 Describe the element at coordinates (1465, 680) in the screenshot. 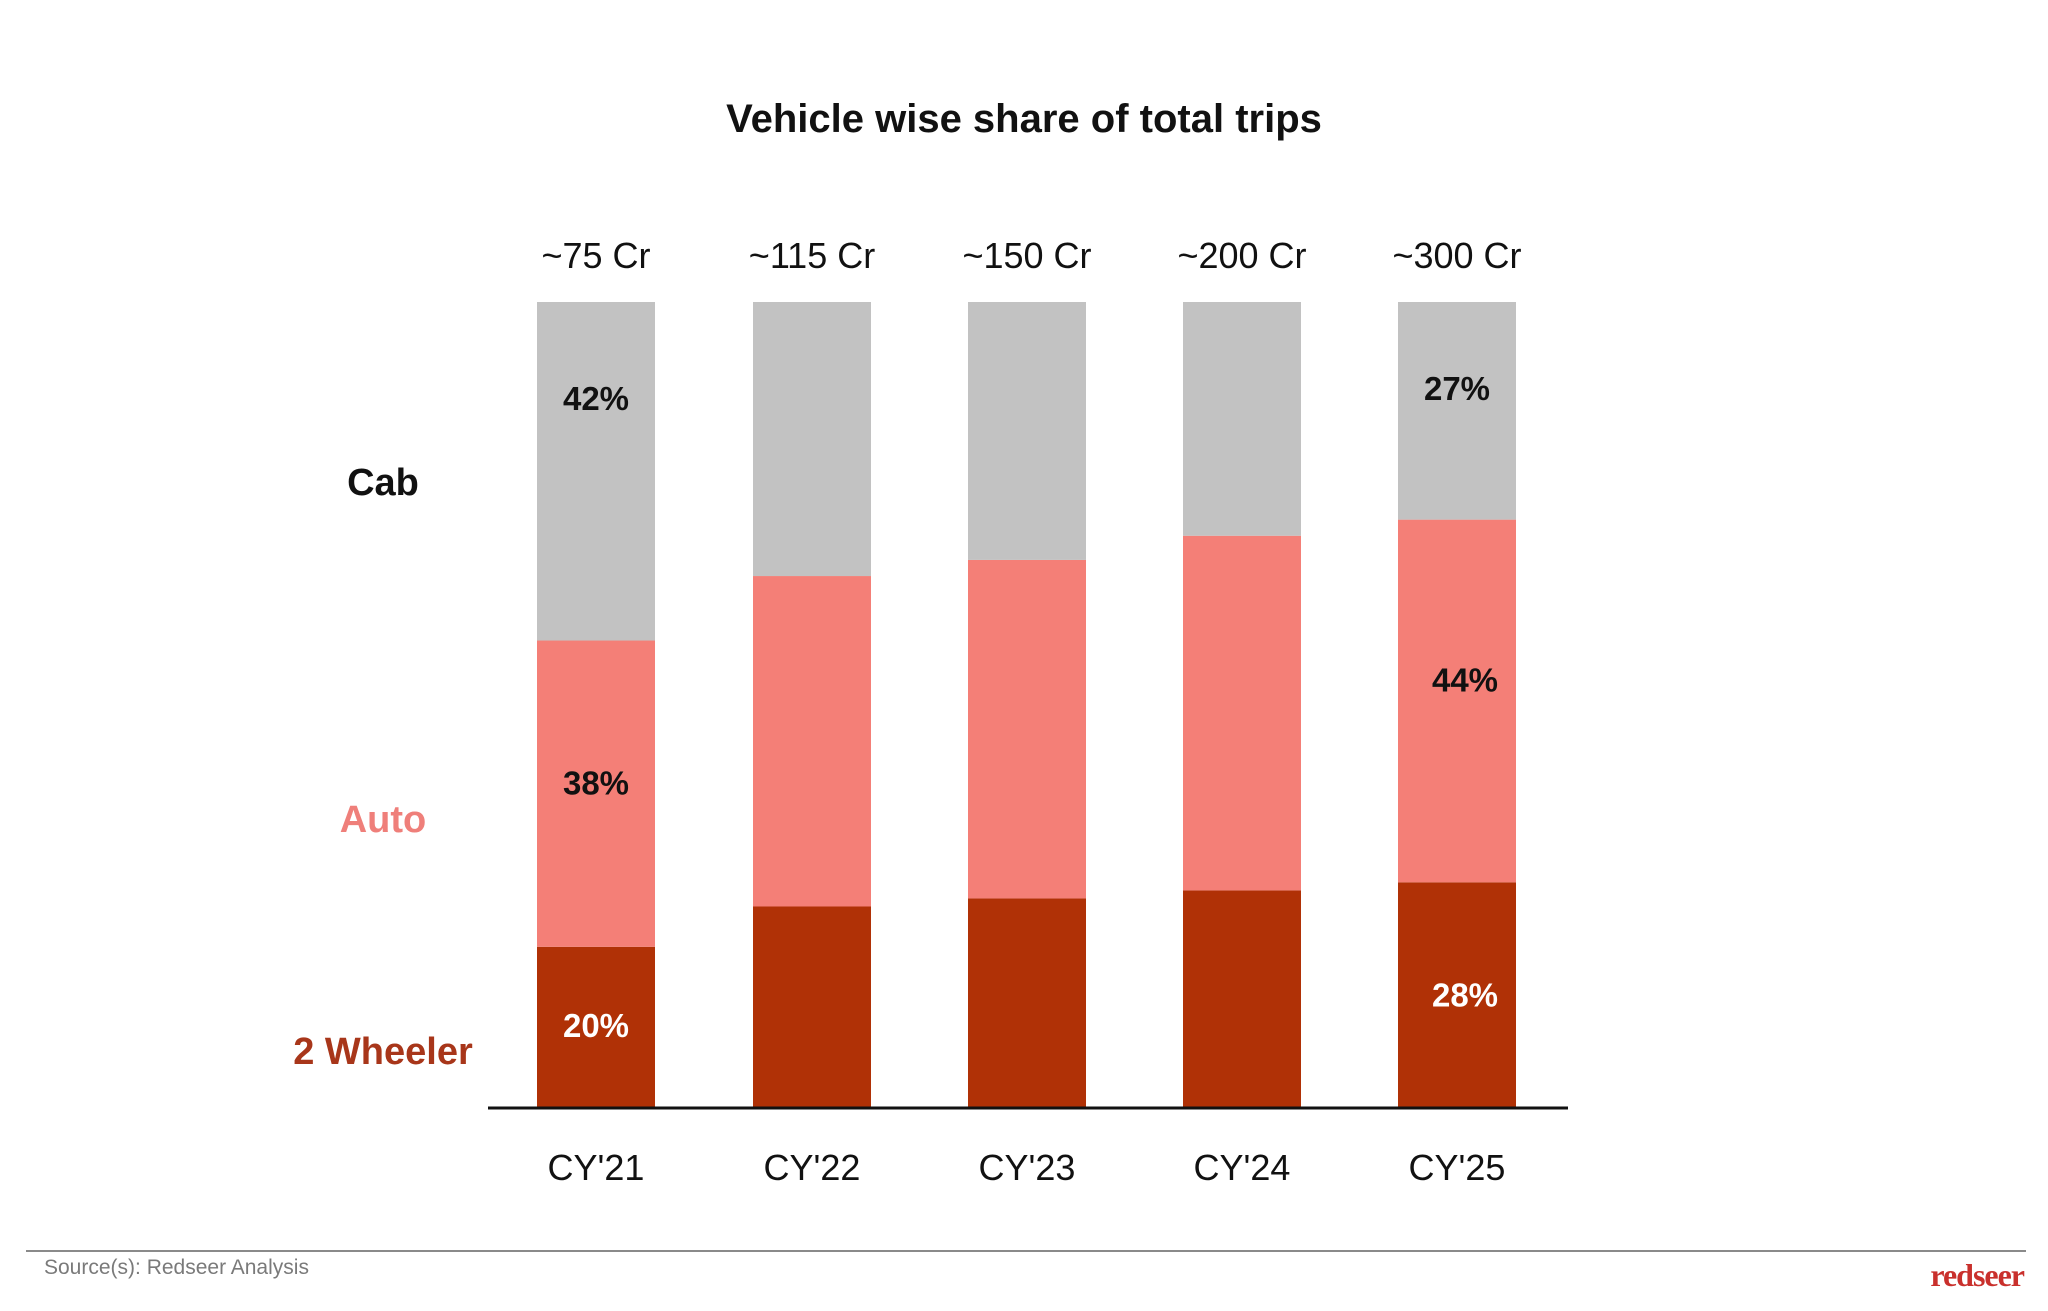

I see `data-label: 44%` at that location.